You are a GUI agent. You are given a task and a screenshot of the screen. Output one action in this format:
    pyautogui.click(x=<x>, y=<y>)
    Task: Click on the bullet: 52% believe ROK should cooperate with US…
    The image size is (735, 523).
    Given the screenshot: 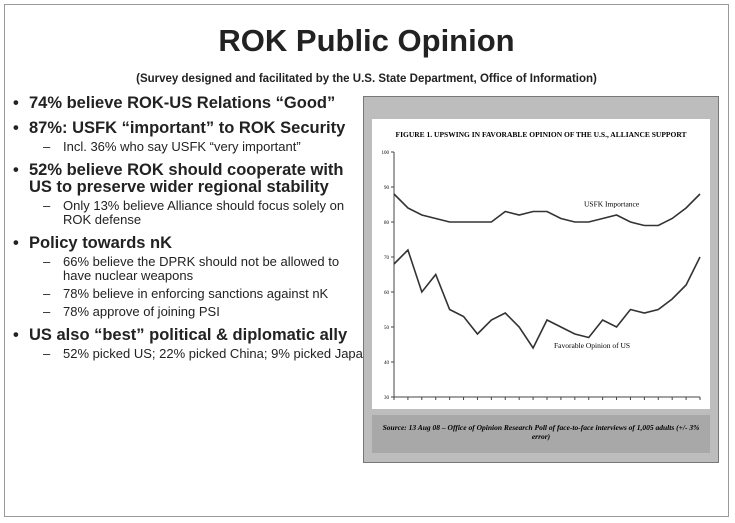 What is the action you would take?
    pyautogui.click(x=185, y=194)
    